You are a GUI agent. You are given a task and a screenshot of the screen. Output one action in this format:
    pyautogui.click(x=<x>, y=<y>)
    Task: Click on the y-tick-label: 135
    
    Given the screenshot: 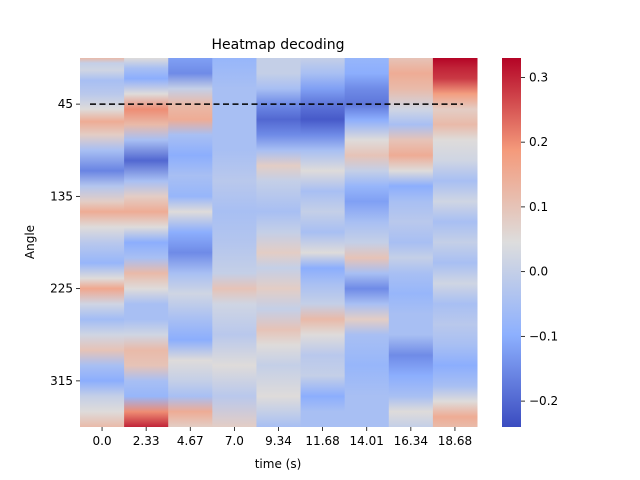 What is the action you would take?
    pyautogui.click(x=61, y=196)
    